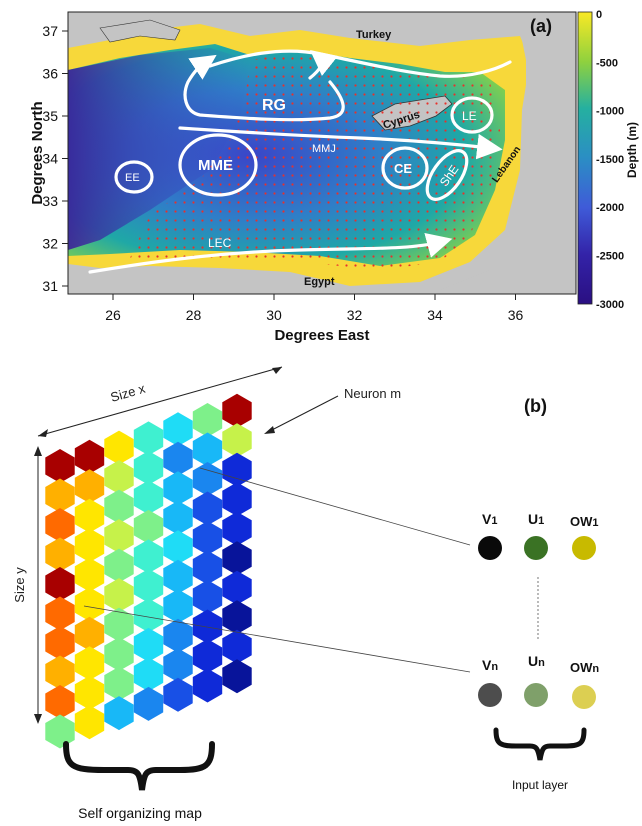 Image resolution: width=642 pixels, height=826 pixels. I want to click on input-bottom-row: Vn Un OWn, so click(538, 681).